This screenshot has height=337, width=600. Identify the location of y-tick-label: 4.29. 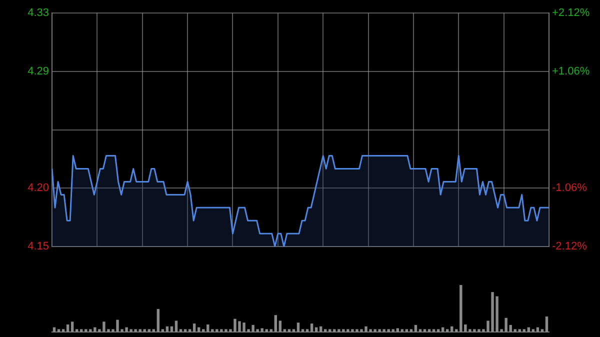
(38, 71).